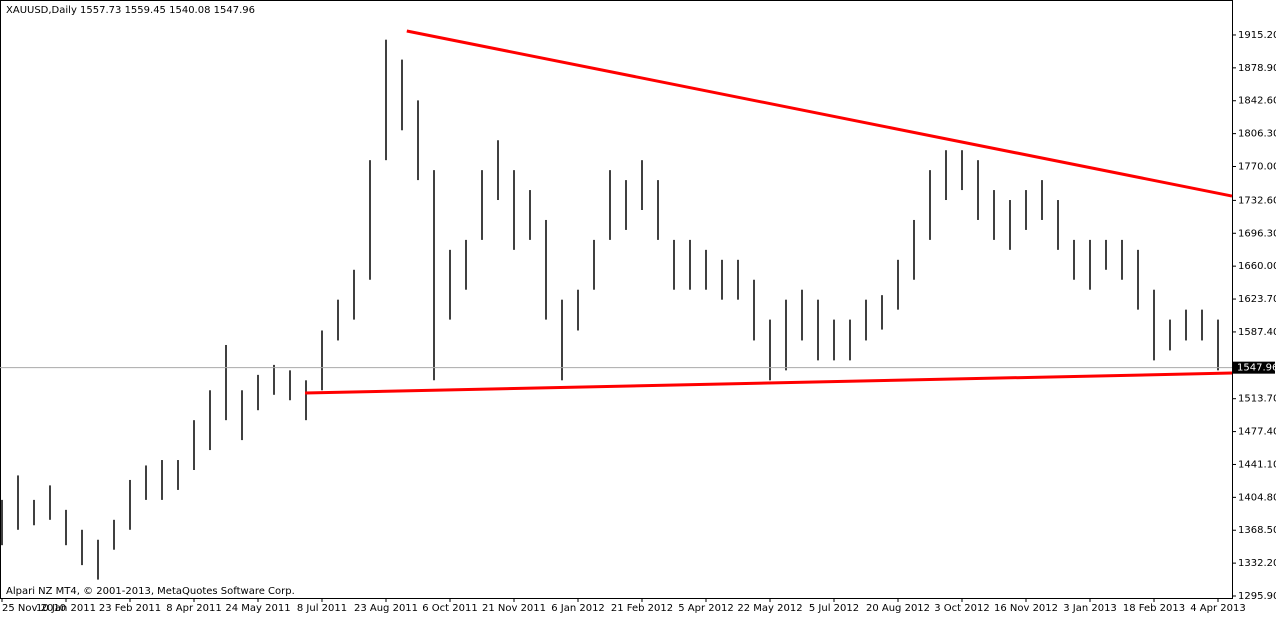  What do you see at coordinates (386, 608) in the screenshot?
I see `x-tick-label: 23 Aug 2011` at bounding box center [386, 608].